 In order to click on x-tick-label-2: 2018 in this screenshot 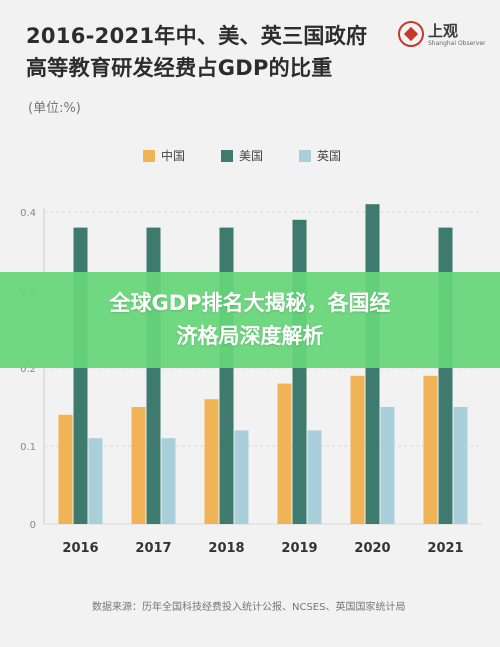, I will do `click(226, 548)`.